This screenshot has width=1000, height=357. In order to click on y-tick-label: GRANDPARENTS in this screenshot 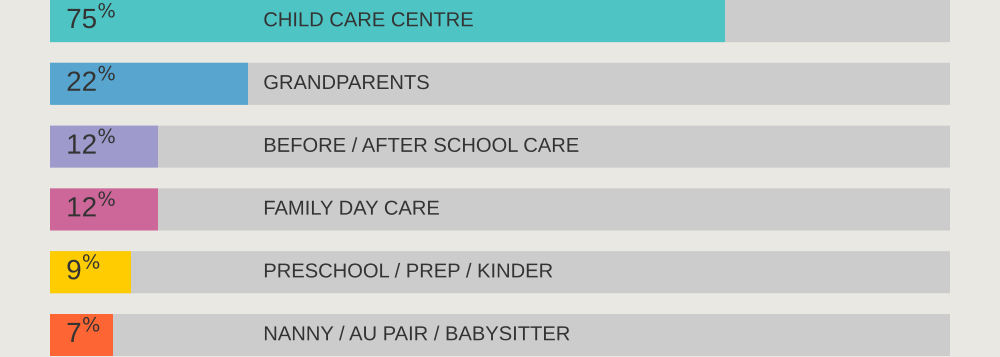, I will do `click(346, 82)`.